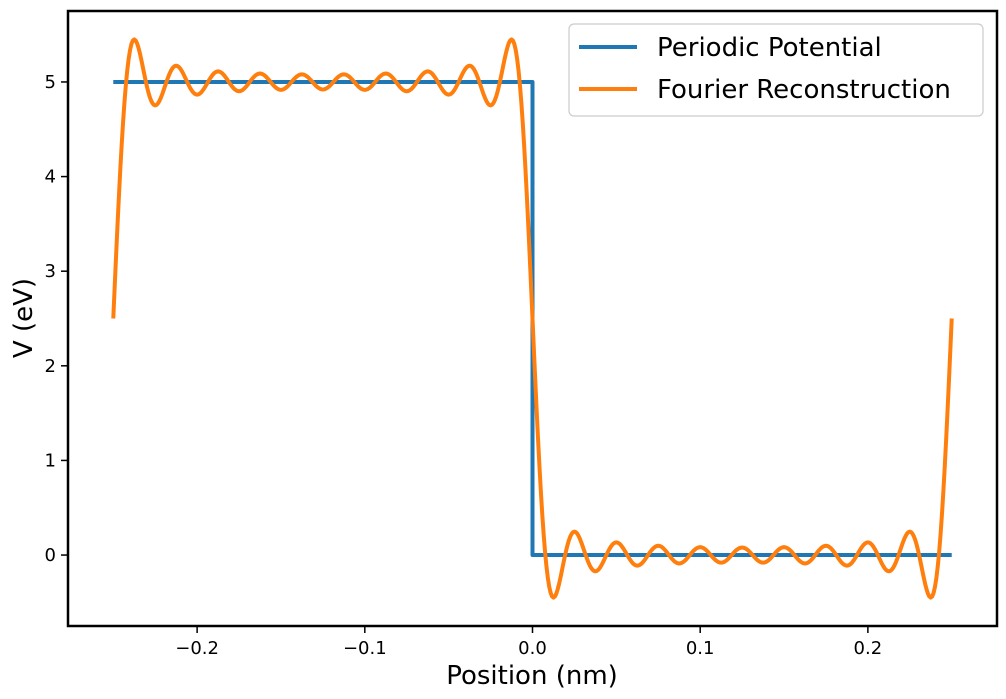 Image resolution: width=1006 pixels, height=699 pixels. Describe the element at coordinates (50, 271) in the screenshot. I see `y-tick-label: 3` at that location.